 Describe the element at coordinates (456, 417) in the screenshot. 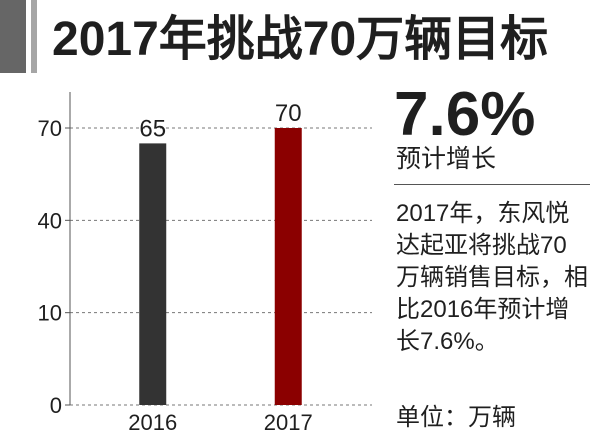

I see `unit-label: 单位：万辆` at that location.